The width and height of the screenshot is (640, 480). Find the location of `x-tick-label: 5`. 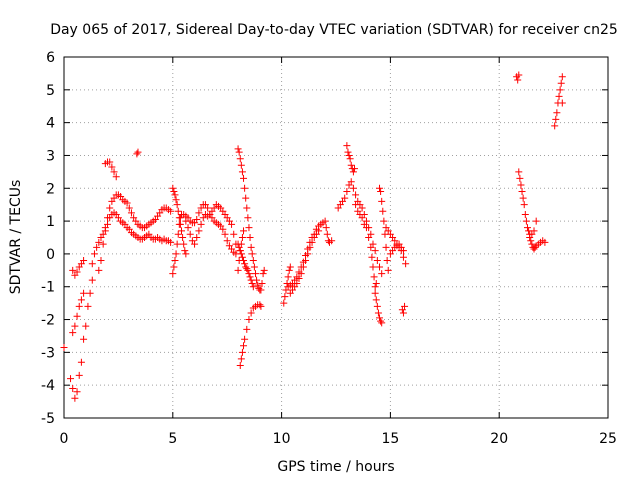

x-tick-label: 5 is located at coordinates (172, 439).